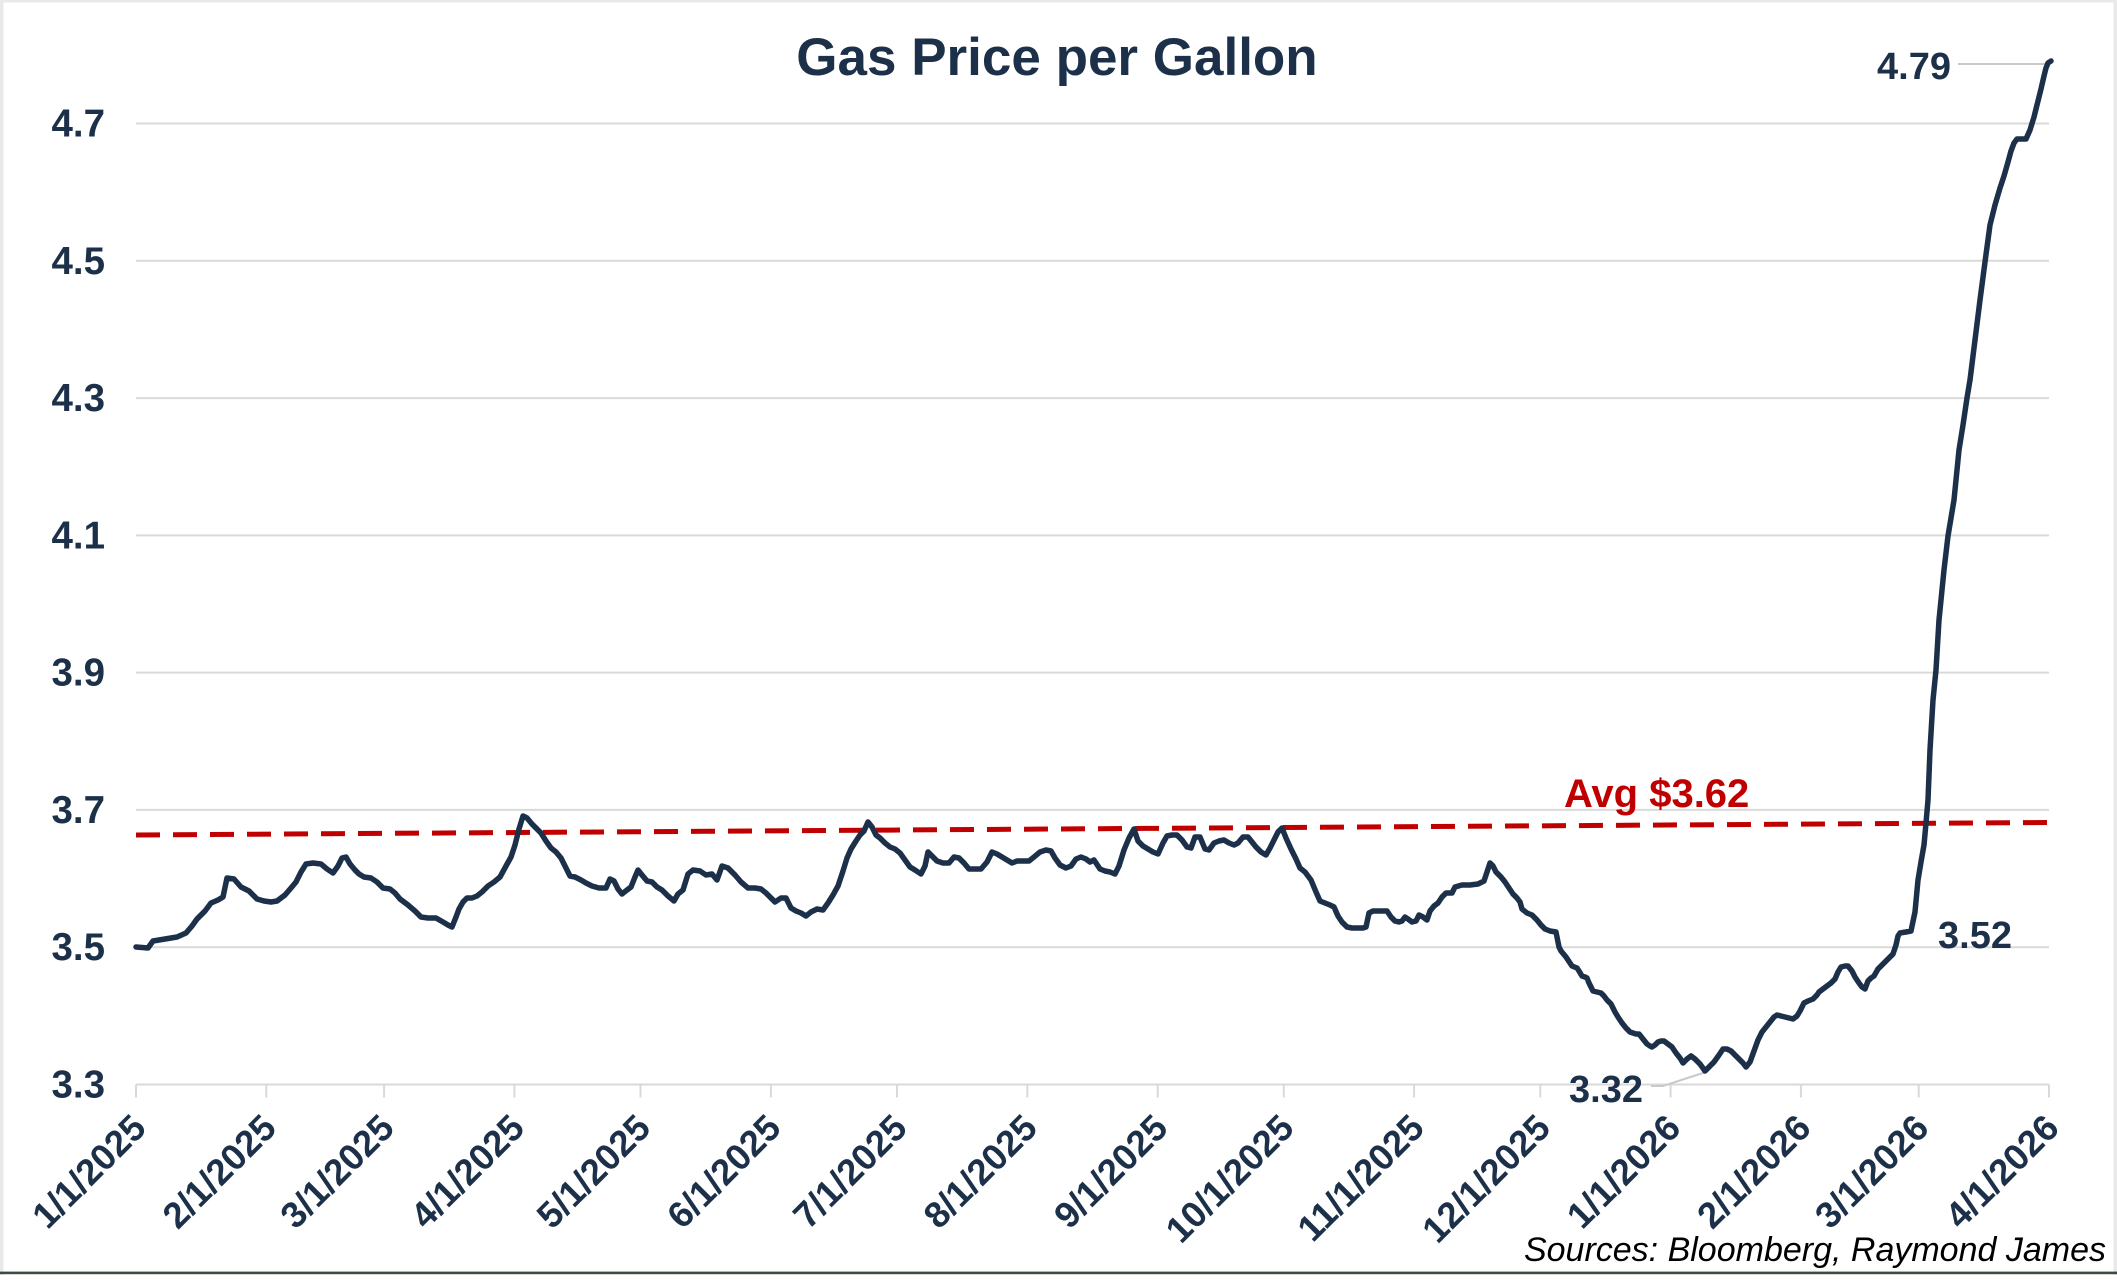 This screenshot has width=2117, height=1280. What do you see at coordinates (78, 673) in the screenshot?
I see `svg-text: 3.9` at bounding box center [78, 673].